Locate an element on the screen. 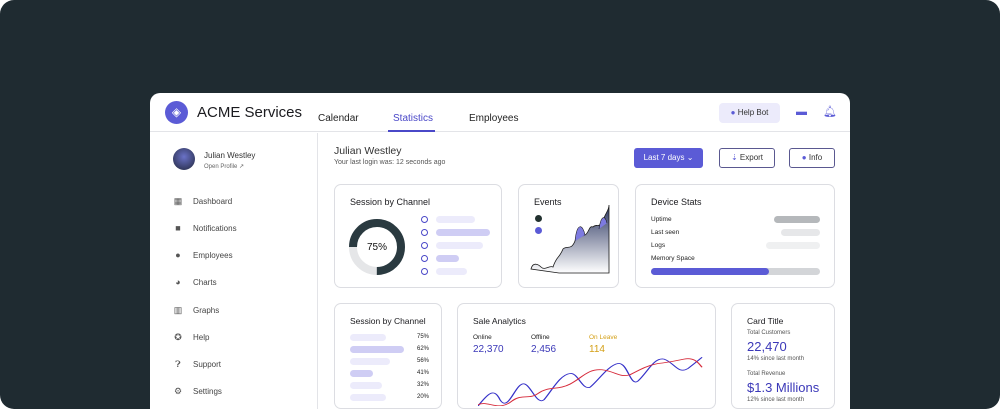  dashboard-icon: ▦ is located at coordinates (178, 201).